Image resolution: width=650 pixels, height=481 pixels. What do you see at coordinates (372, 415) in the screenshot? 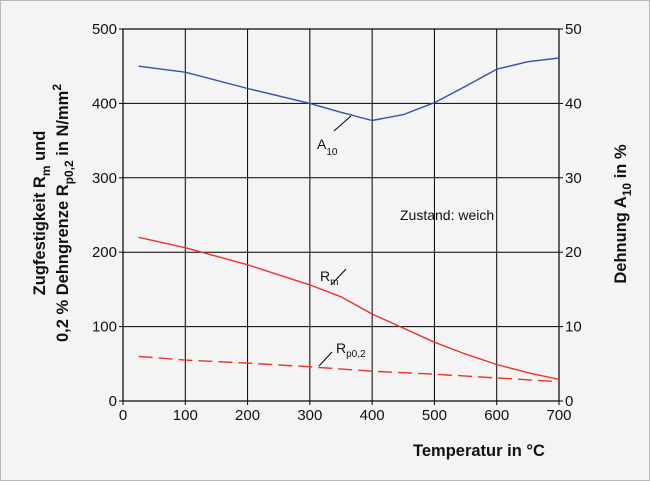
I see `x-tick-label-400: 400` at bounding box center [372, 415].